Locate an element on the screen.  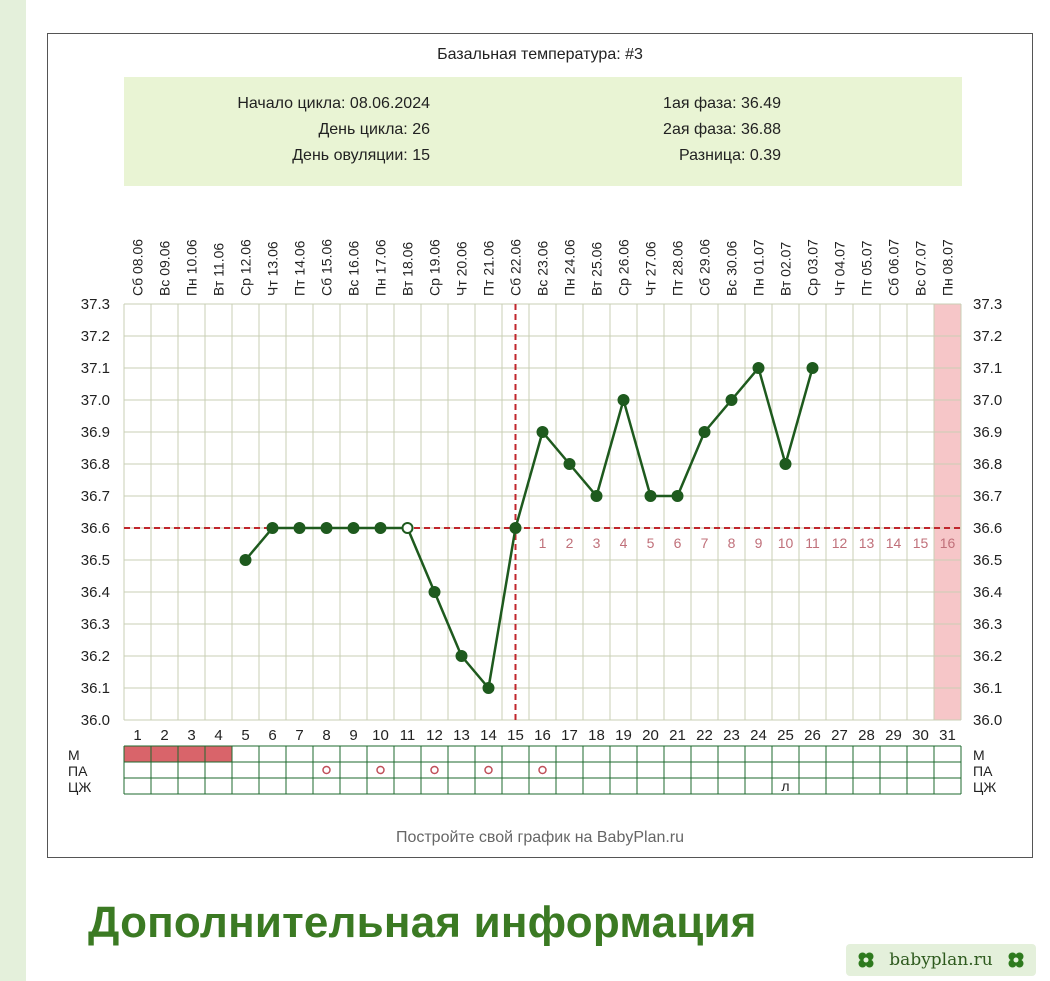
y-tick-label-left: 36.7 is located at coordinates (95, 496).